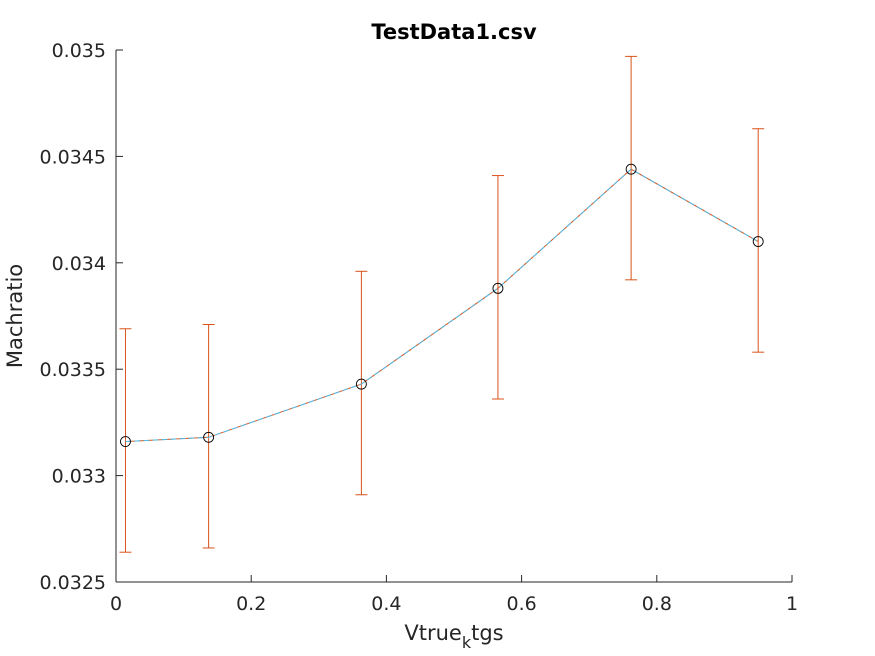 This screenshot has width=875, height=656. Describe the element at coordinates (79, 264) in the screenshot. I see `y-tick-label: 0.034` at that location.